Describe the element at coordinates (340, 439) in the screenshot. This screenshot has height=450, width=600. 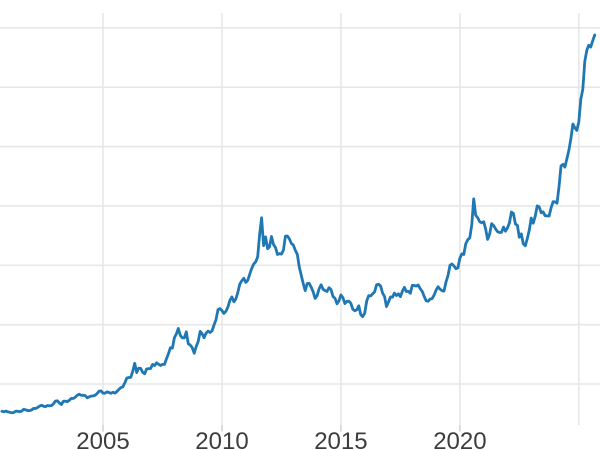
I see `x-tick-label-2015: 2015` at that location.